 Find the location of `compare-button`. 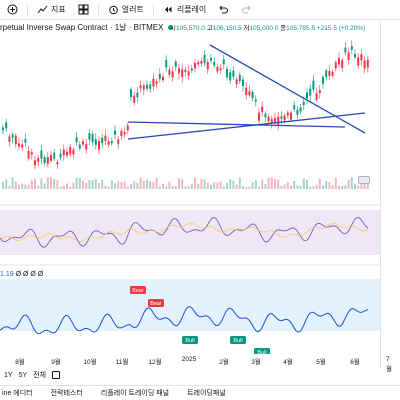

compare-button is located at coordinates (12, 10).